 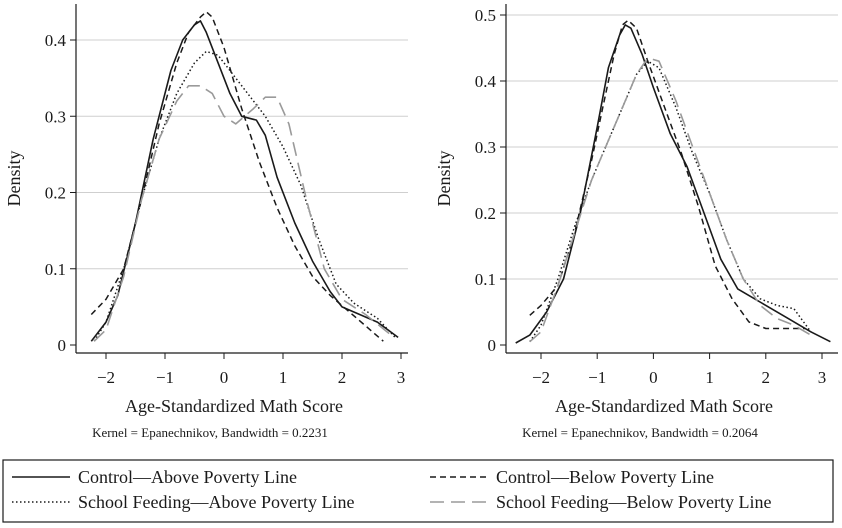 What do you see at coordinates (187, 477) in the screenshot?
I see `legend-label: Control—Above Poverty Line` at bounding box center [187, 477].